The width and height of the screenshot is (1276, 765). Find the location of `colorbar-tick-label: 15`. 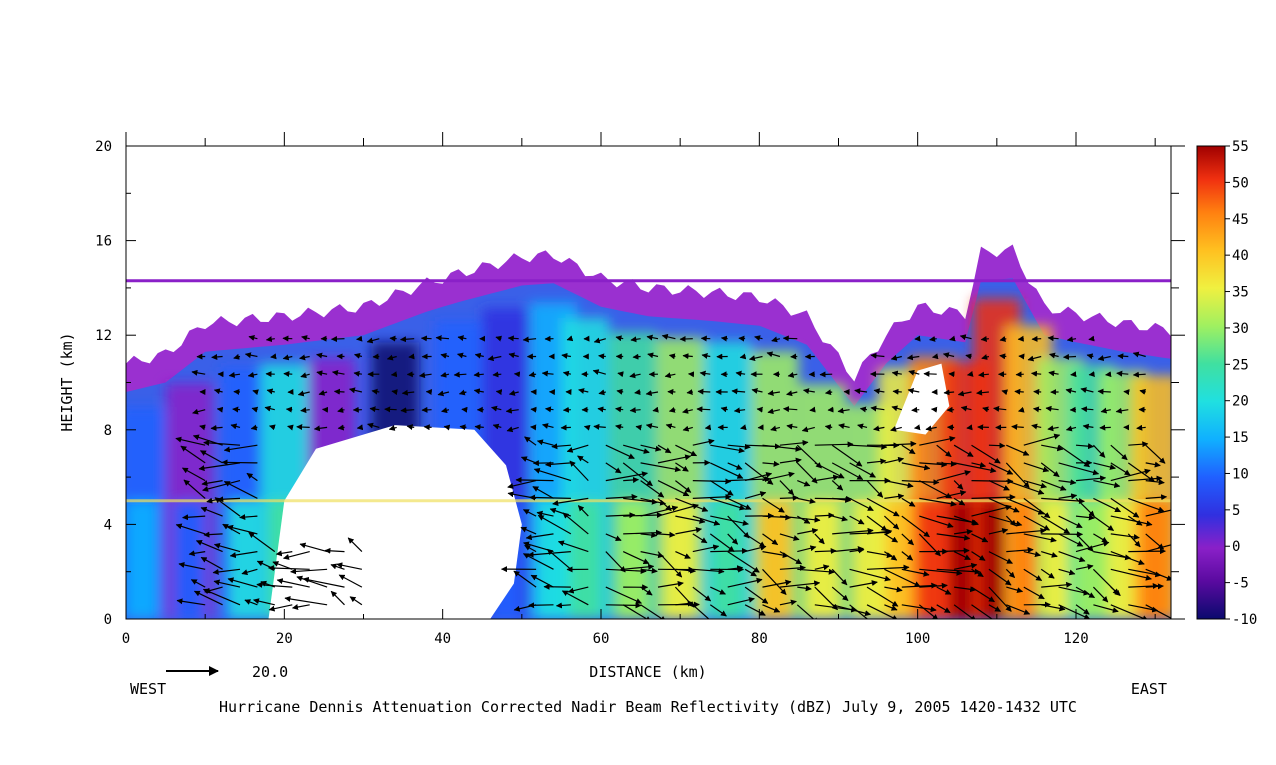

colorbar-tick-label: 15 is located at coordinates (1240, 438).